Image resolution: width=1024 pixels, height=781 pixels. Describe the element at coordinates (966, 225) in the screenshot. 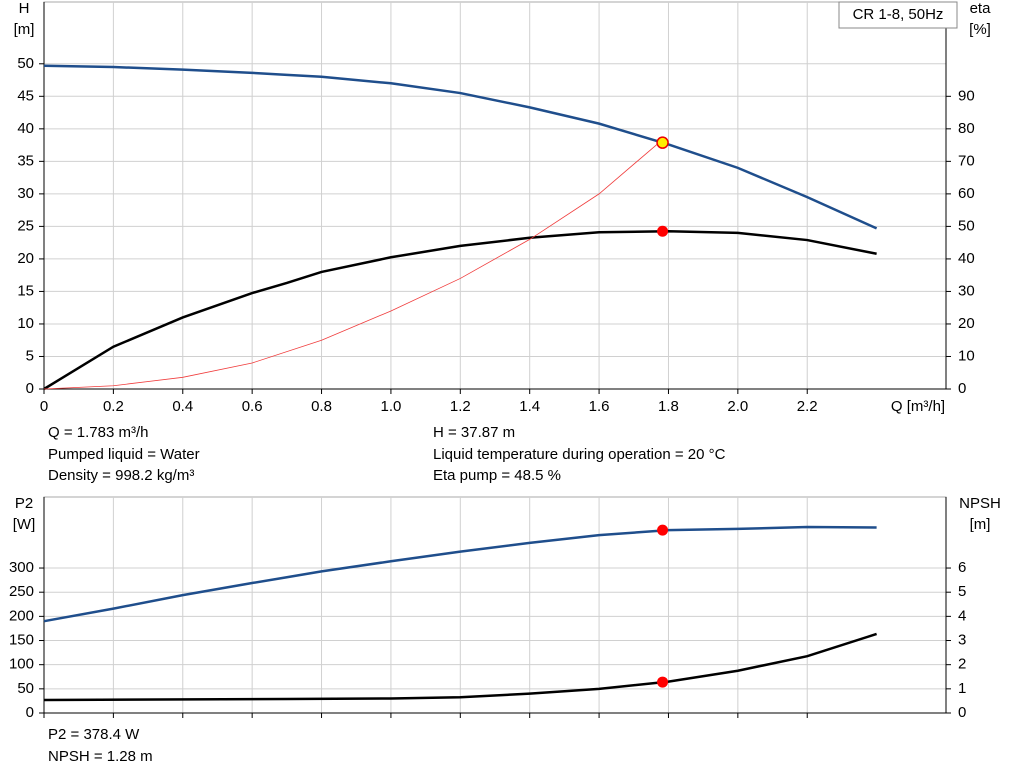

I see `y2-tick-label: 50` at that location.